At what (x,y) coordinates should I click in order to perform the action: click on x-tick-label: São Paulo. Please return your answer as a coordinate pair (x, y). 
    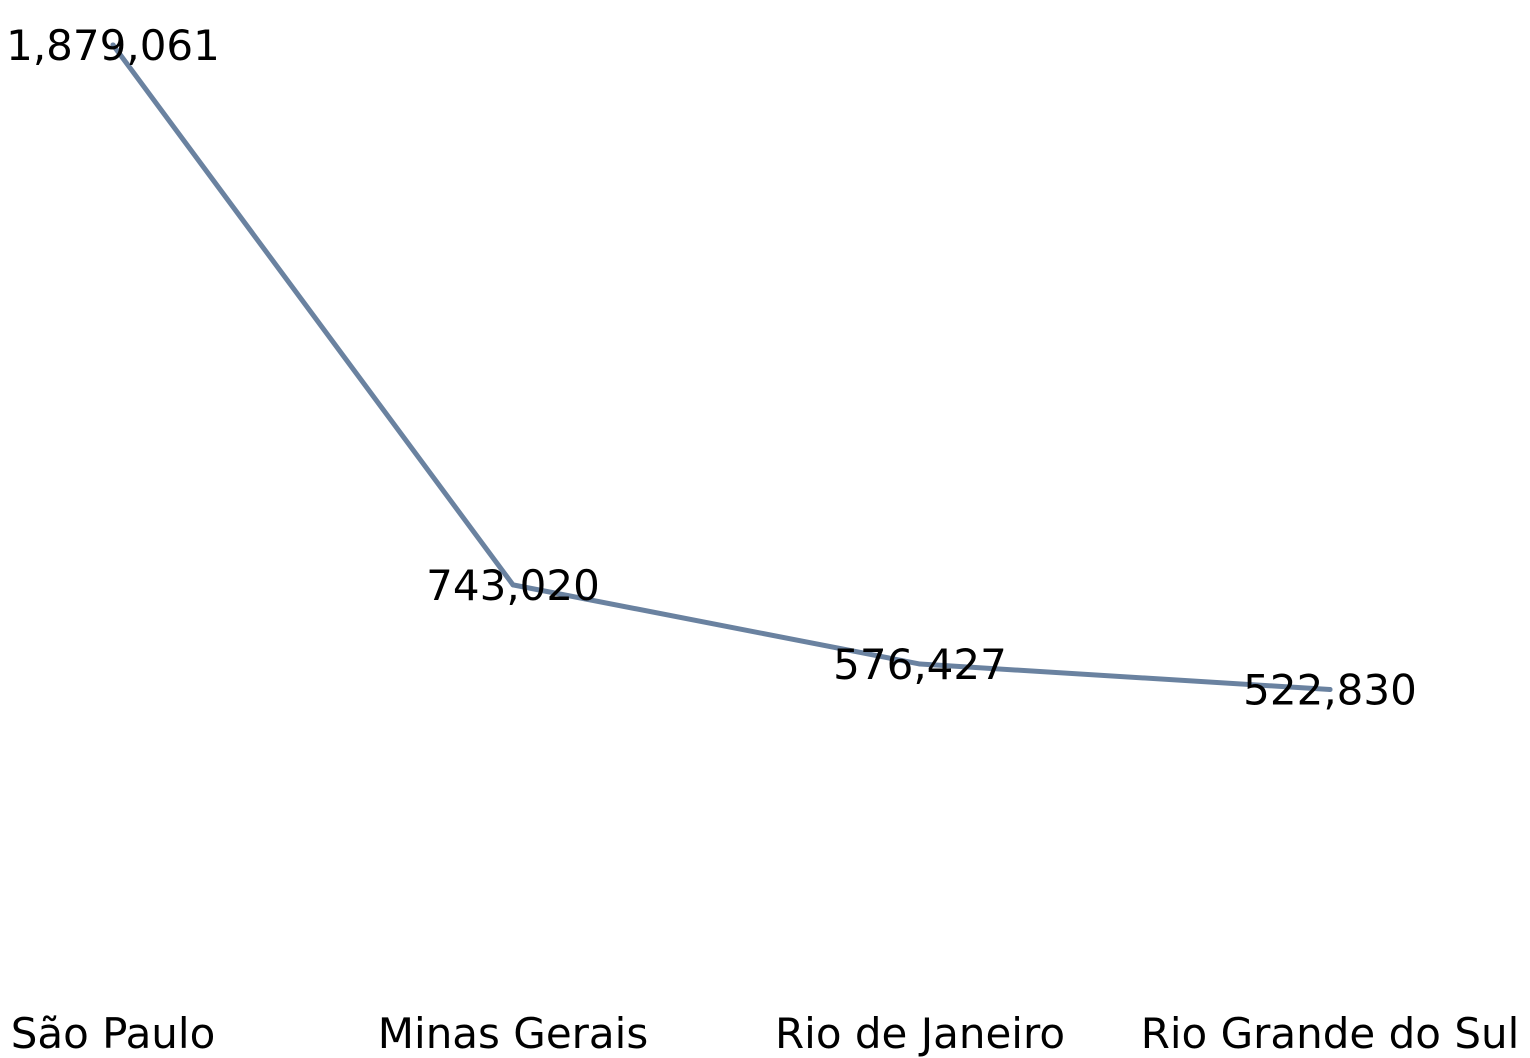
    Looking at the image, I should click on (113, 1033).